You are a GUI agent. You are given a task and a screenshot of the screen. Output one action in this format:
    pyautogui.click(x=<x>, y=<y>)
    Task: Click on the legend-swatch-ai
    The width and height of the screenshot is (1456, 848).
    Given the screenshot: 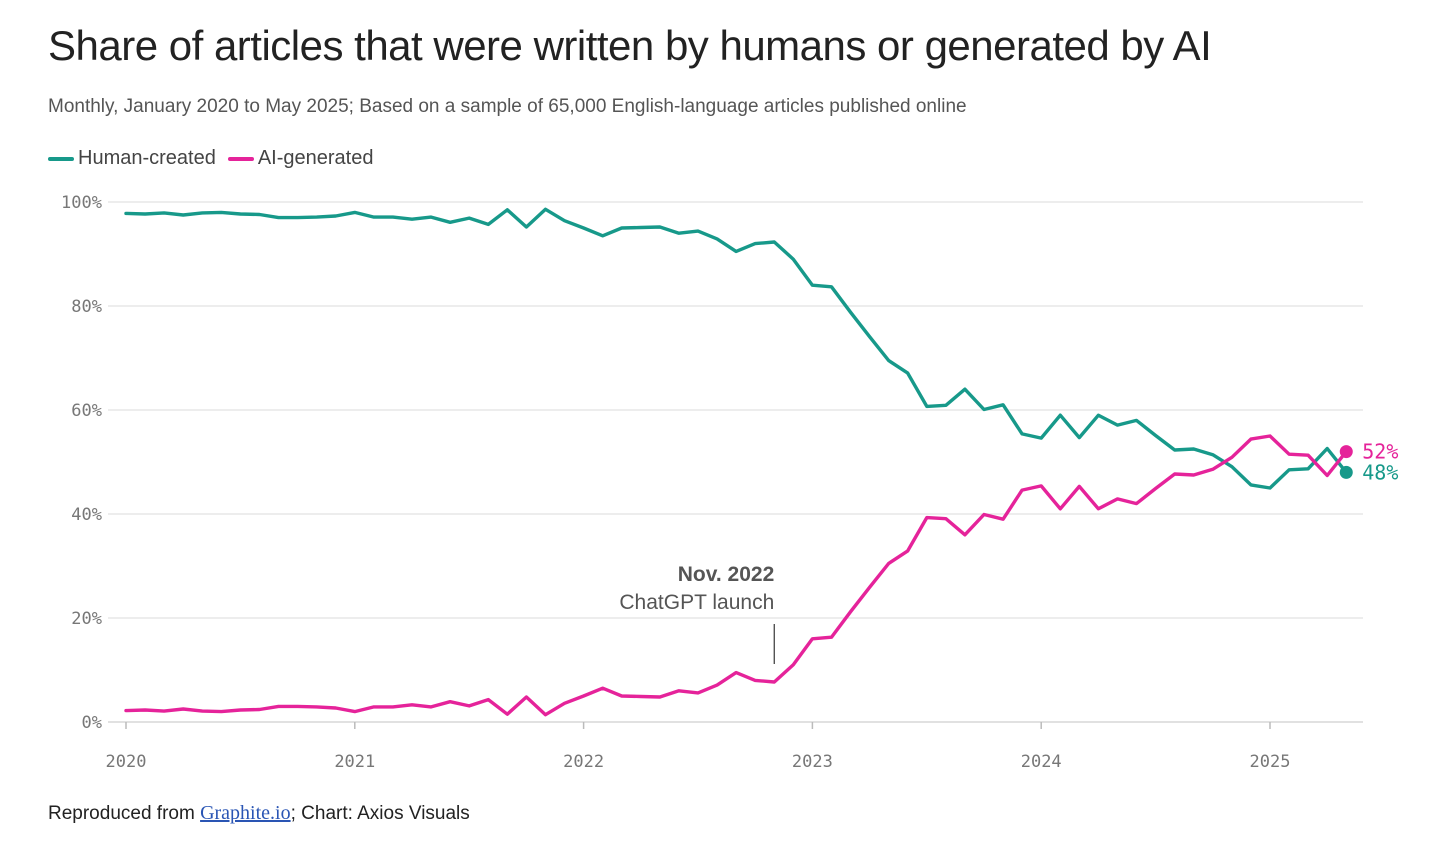 What is the action you would take?
    pyautogui.click(x=240, y=158)
    